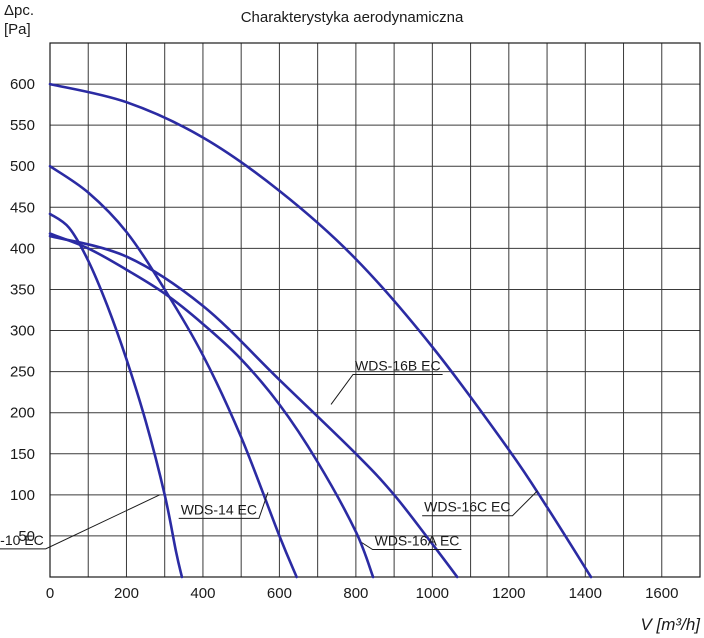 This screenshot has height=638, width=704. What do you see at coordinates (26, 536) in the screenshot?
I see `y-tick-label: 50` at bounding box center [26, 536].